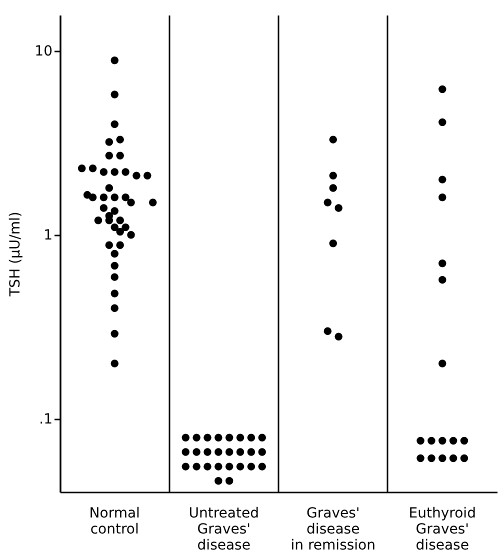  Describe the element at coordinates (45, 419) in the screenshot. I see `y-tick-label: .1` at that location.